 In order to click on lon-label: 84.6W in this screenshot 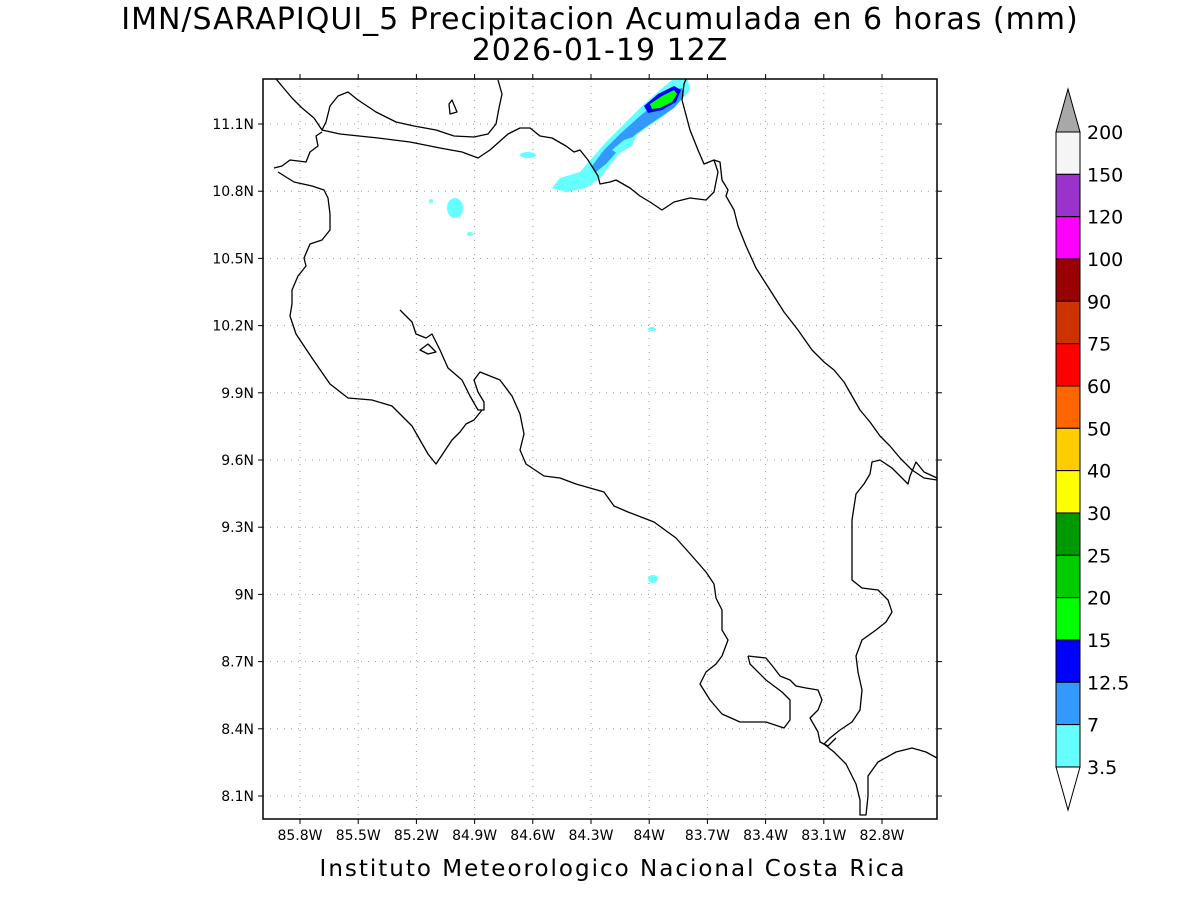, I will do `click(532, 836)`.